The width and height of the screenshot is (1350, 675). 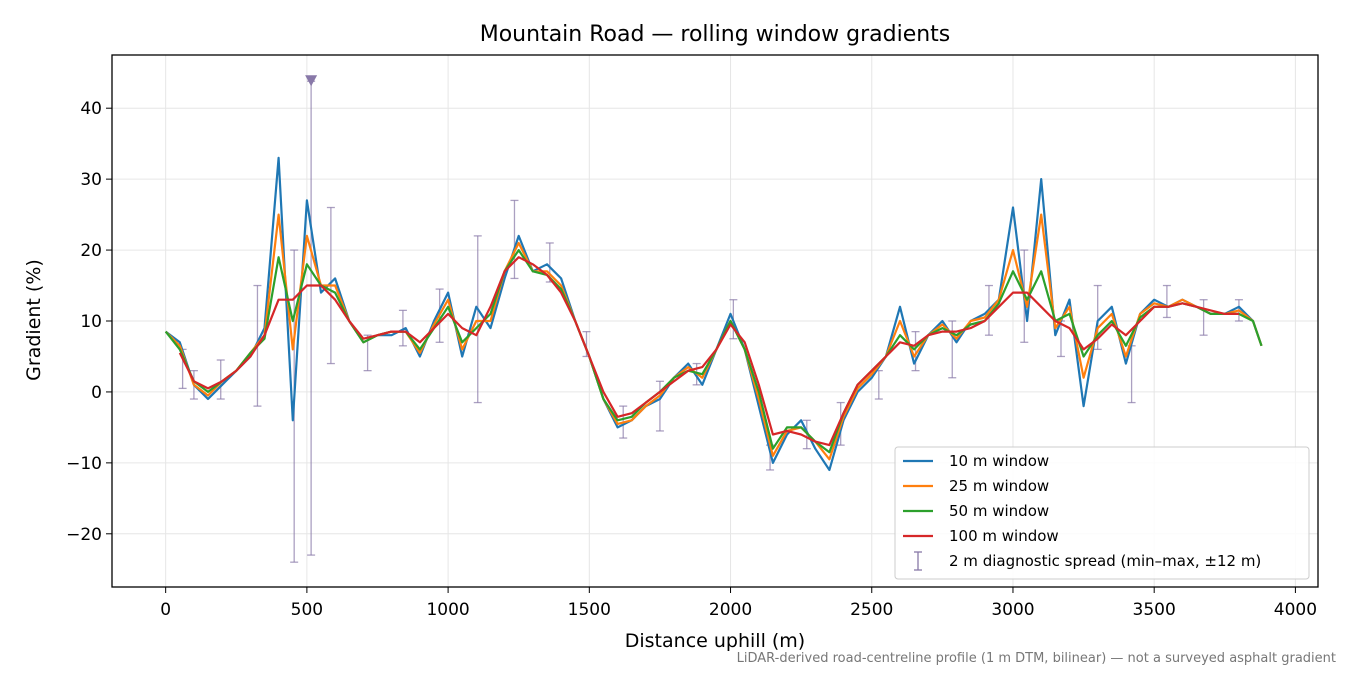 I want to click on legend-entry: 50 m window, so click(x=976, y=511).